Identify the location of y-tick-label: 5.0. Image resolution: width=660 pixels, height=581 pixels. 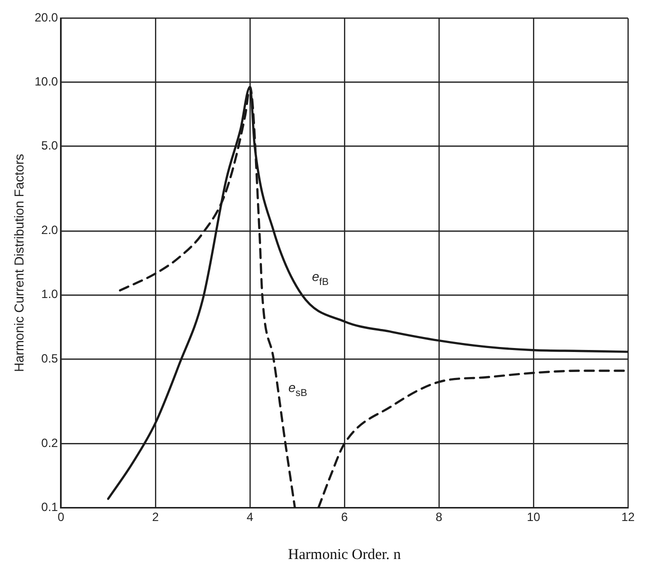
(49, 145).